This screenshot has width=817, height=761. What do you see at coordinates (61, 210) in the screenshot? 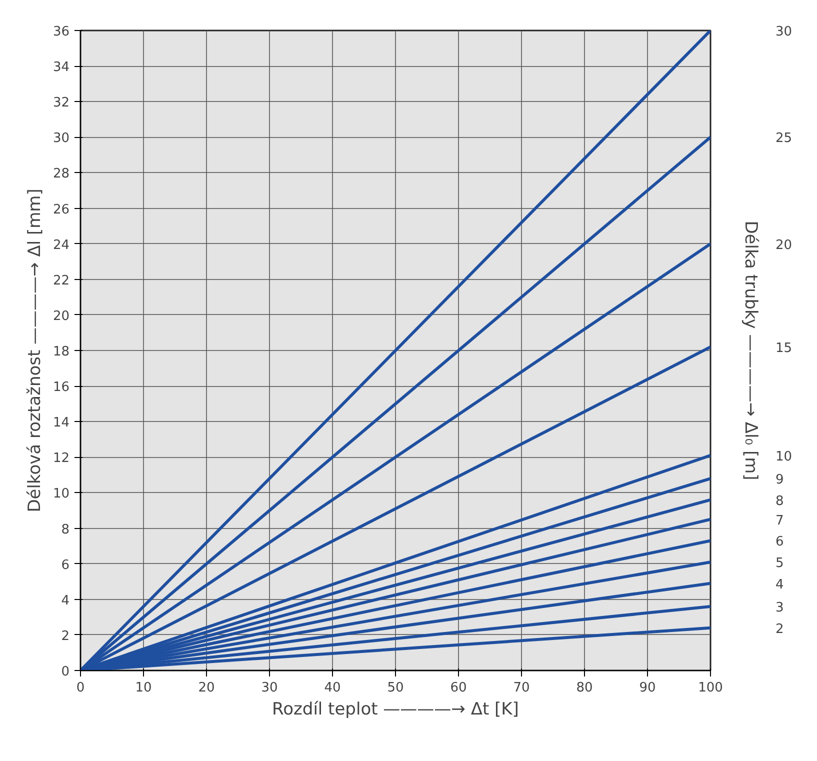
I see `y-tick-label: 26` at bounding box center [61, 210].